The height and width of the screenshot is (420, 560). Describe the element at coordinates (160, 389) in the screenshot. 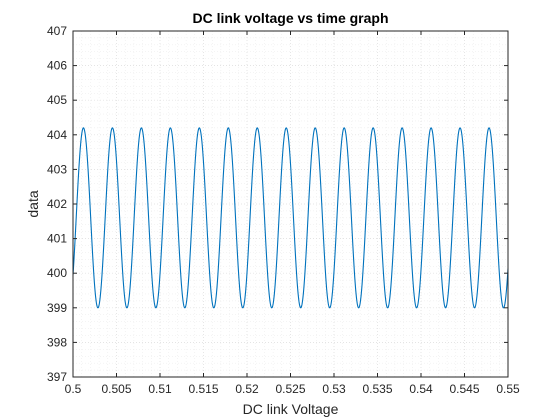

I see `x-tick-label: 0.51` at that location.